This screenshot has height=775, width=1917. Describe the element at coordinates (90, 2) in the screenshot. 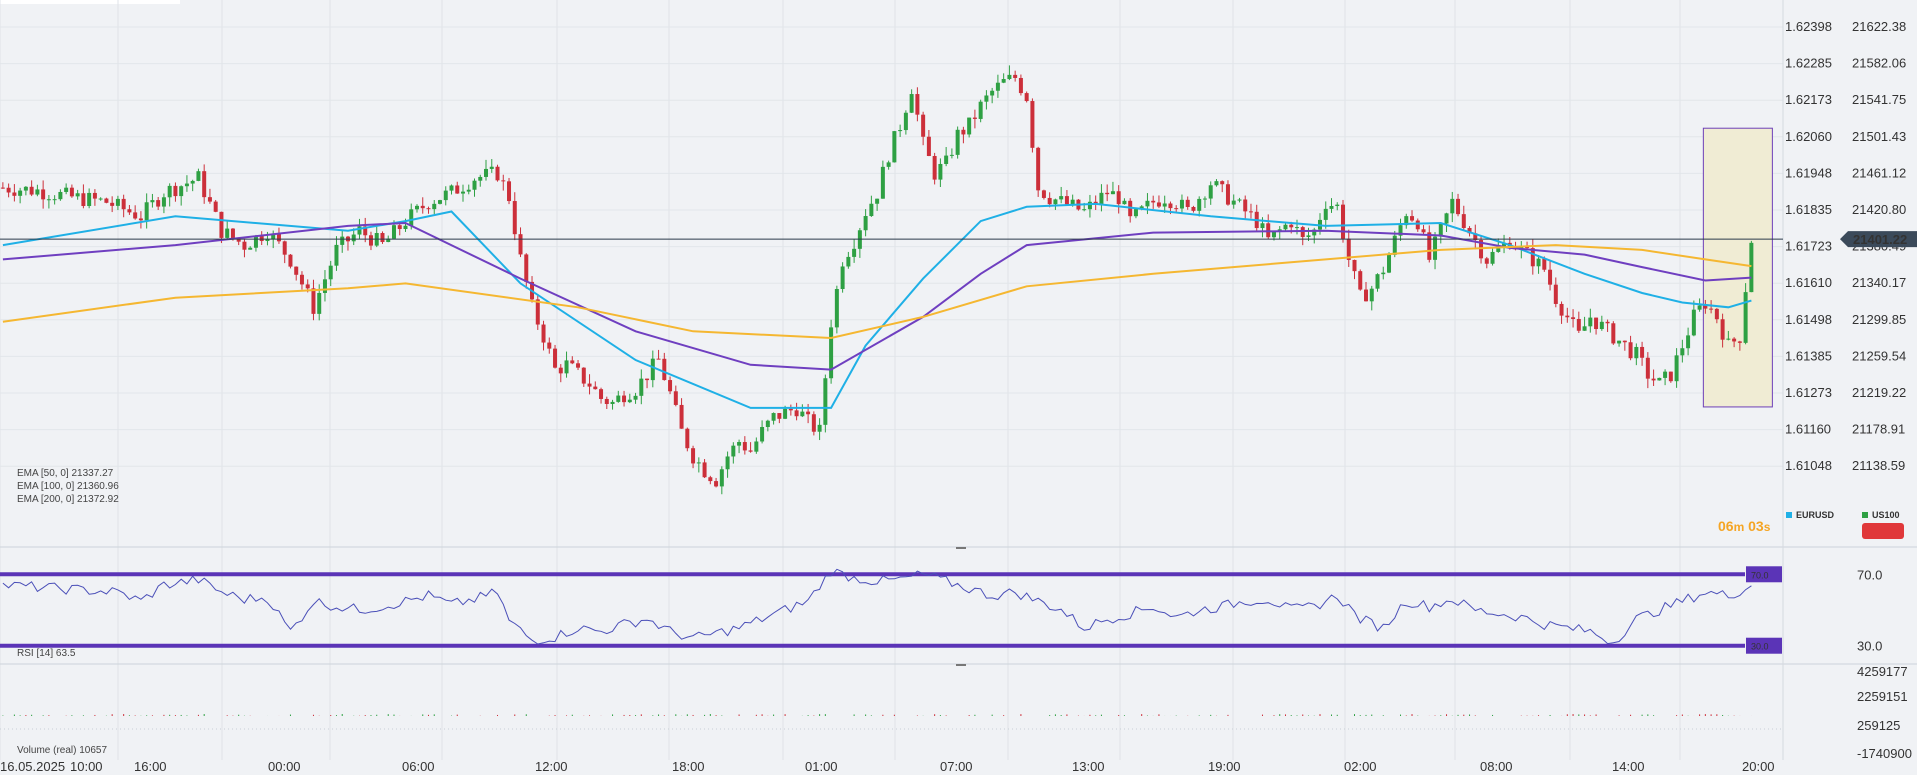

I see `top-left-tab` at that location.